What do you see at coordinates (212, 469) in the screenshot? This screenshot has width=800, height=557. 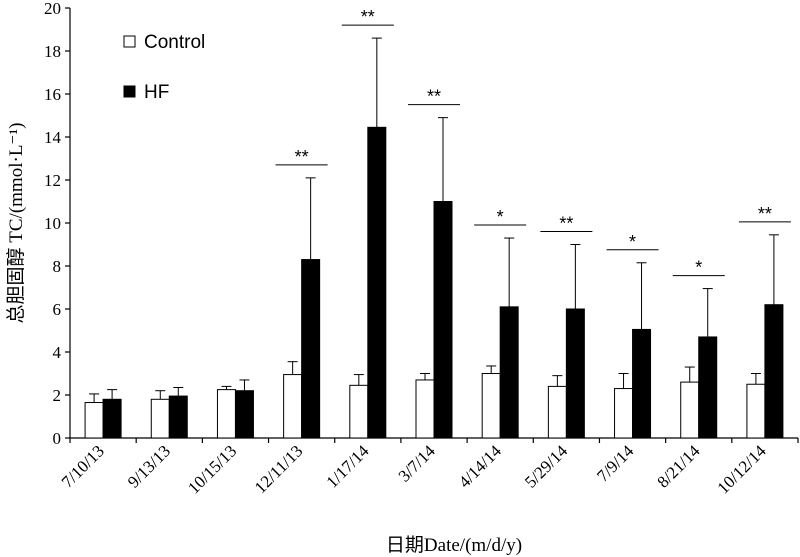 I see `x-tick-label: 10/15/13` at bounding box center [212, 469].